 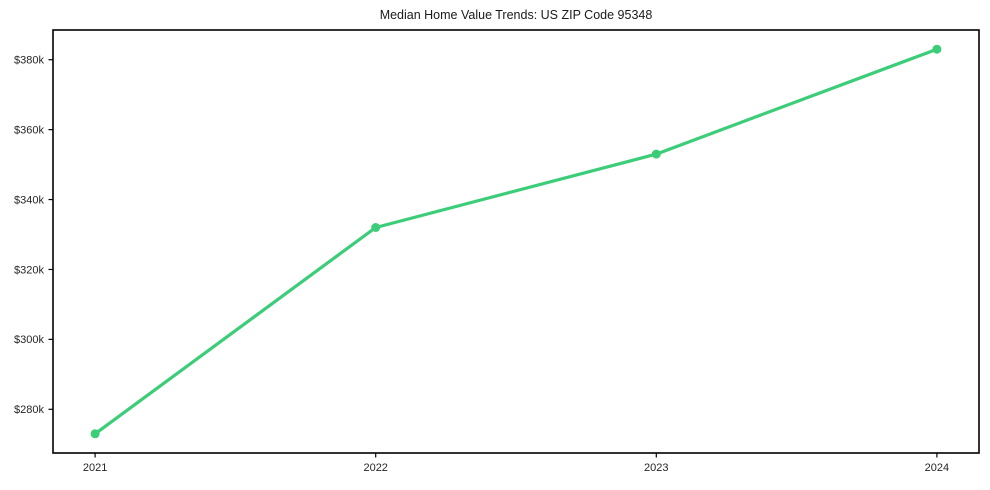 What do you see at coordinates (33, 235) in the screenshot?
I see `y-axis-ticks: $280k $300k $320k $340k $360k $380k` at bounding box center [33, 235].